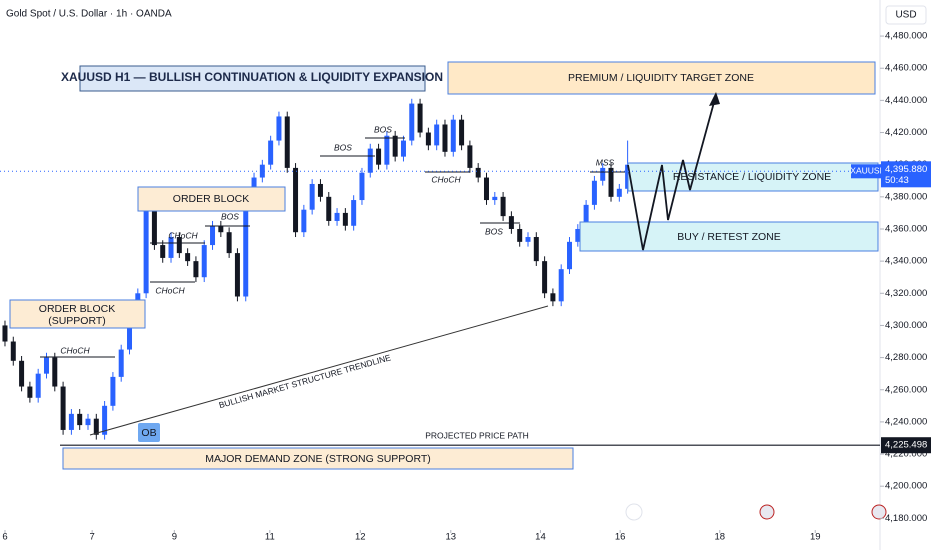  Describe the element at coordinates (906, 68) in the screenshot. I see `y-tick-label: 4,460.000` at that location.